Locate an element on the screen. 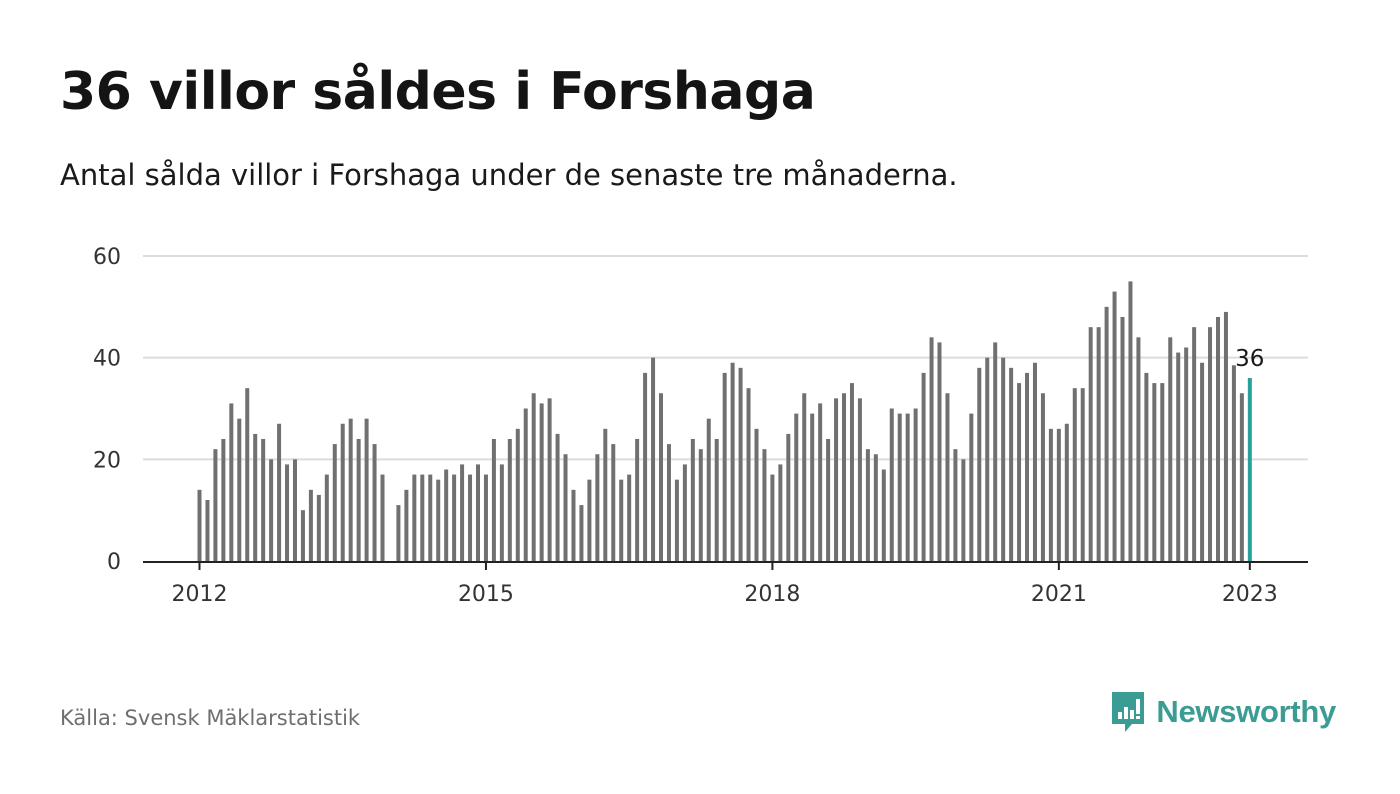  brand-logo: Newsworthy is located at coordinates (1223, 712).